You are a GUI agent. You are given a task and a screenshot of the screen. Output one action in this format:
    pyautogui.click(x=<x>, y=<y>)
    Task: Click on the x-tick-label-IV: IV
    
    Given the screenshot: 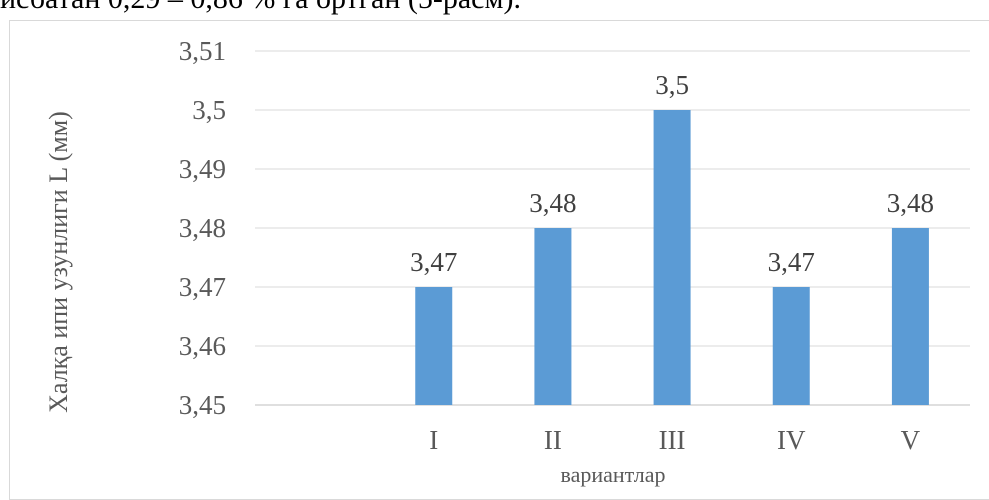 What is the action you would take?
    pyautogui.click(x=791, y=440)
    